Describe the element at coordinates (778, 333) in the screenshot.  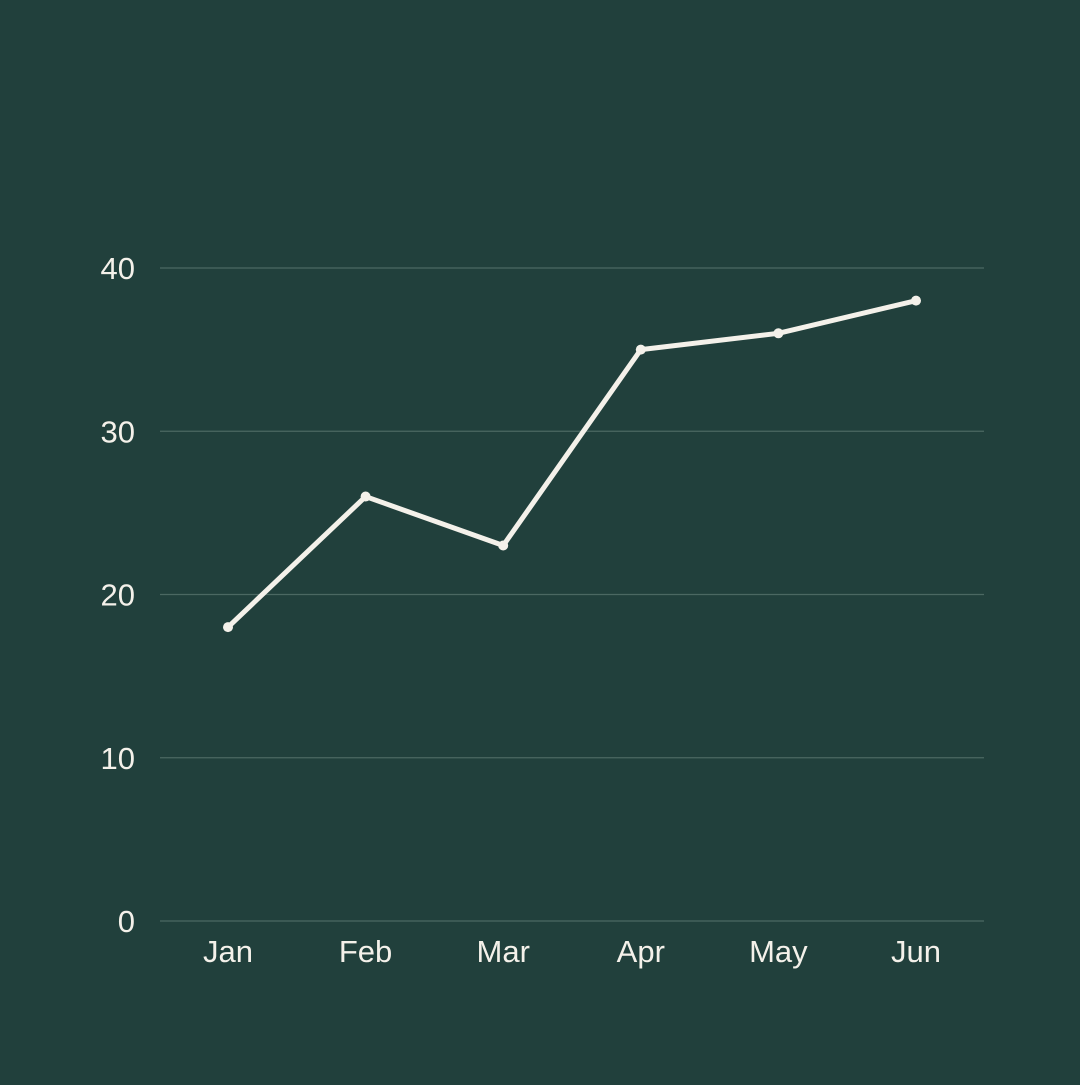
I see `data-point-may` at that location.